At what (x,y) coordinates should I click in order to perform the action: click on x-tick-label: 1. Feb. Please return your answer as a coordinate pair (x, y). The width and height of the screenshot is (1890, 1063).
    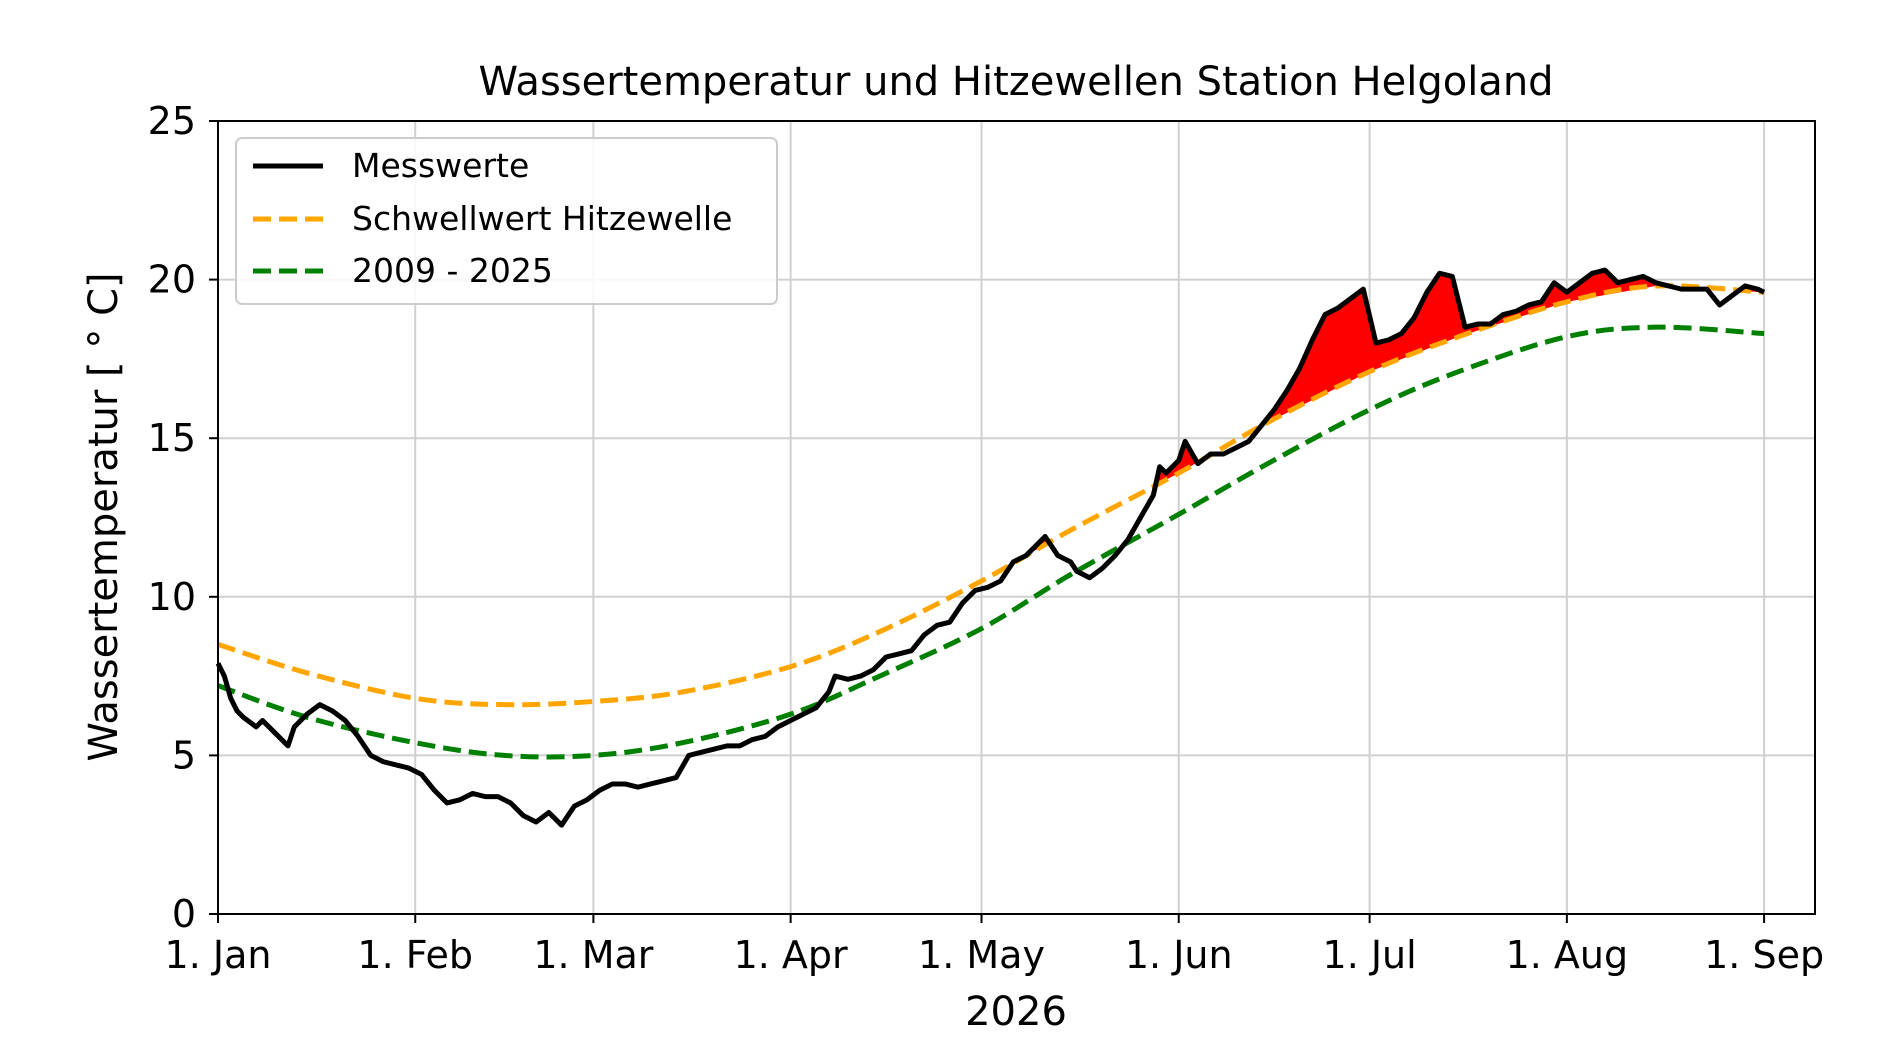
    Looking at the image, I should click on (415, 955).